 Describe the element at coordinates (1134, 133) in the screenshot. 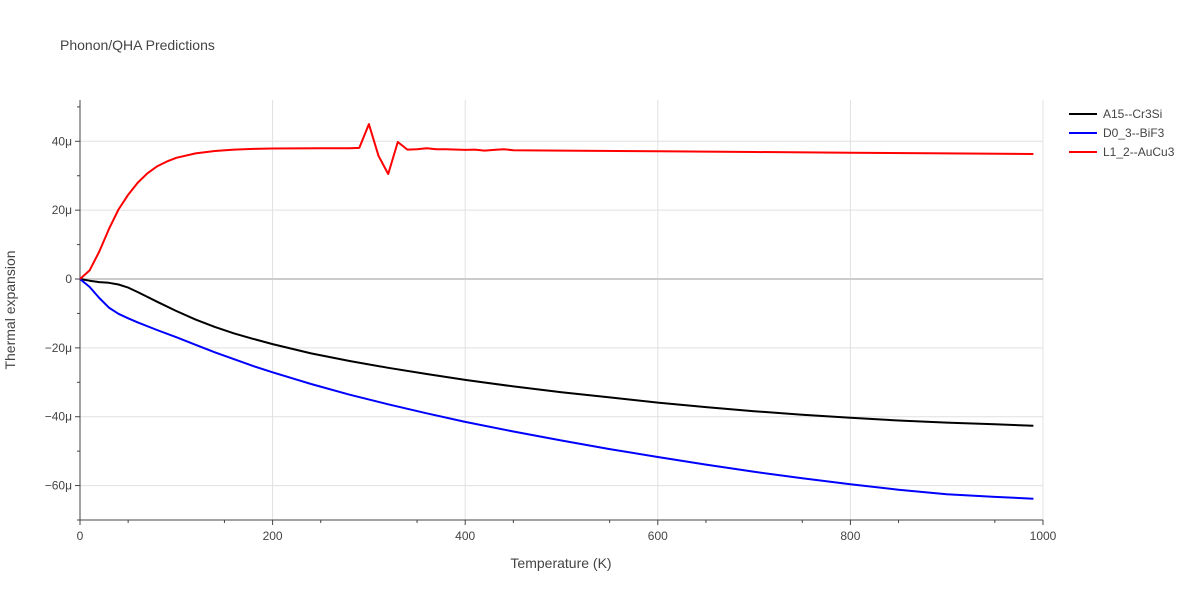

I see `legend-label: D0_3--BiF3` at that location.